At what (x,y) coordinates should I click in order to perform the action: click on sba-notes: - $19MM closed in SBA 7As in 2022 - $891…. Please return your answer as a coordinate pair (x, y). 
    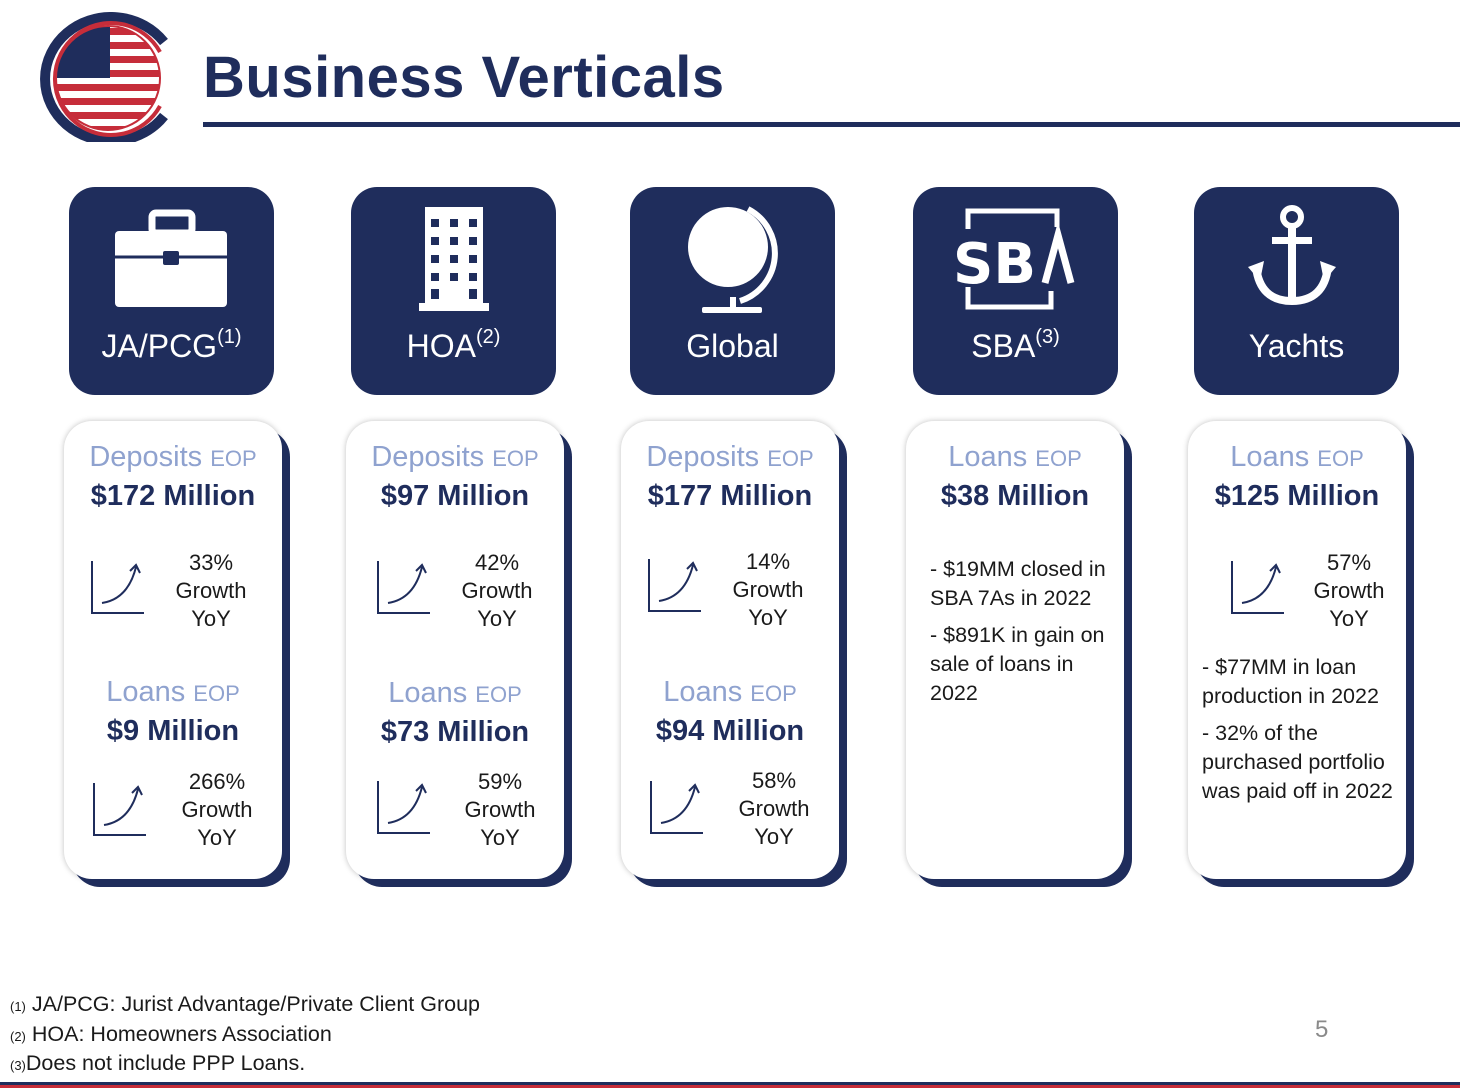
    Looking at the image, I should click on (1025, 635).